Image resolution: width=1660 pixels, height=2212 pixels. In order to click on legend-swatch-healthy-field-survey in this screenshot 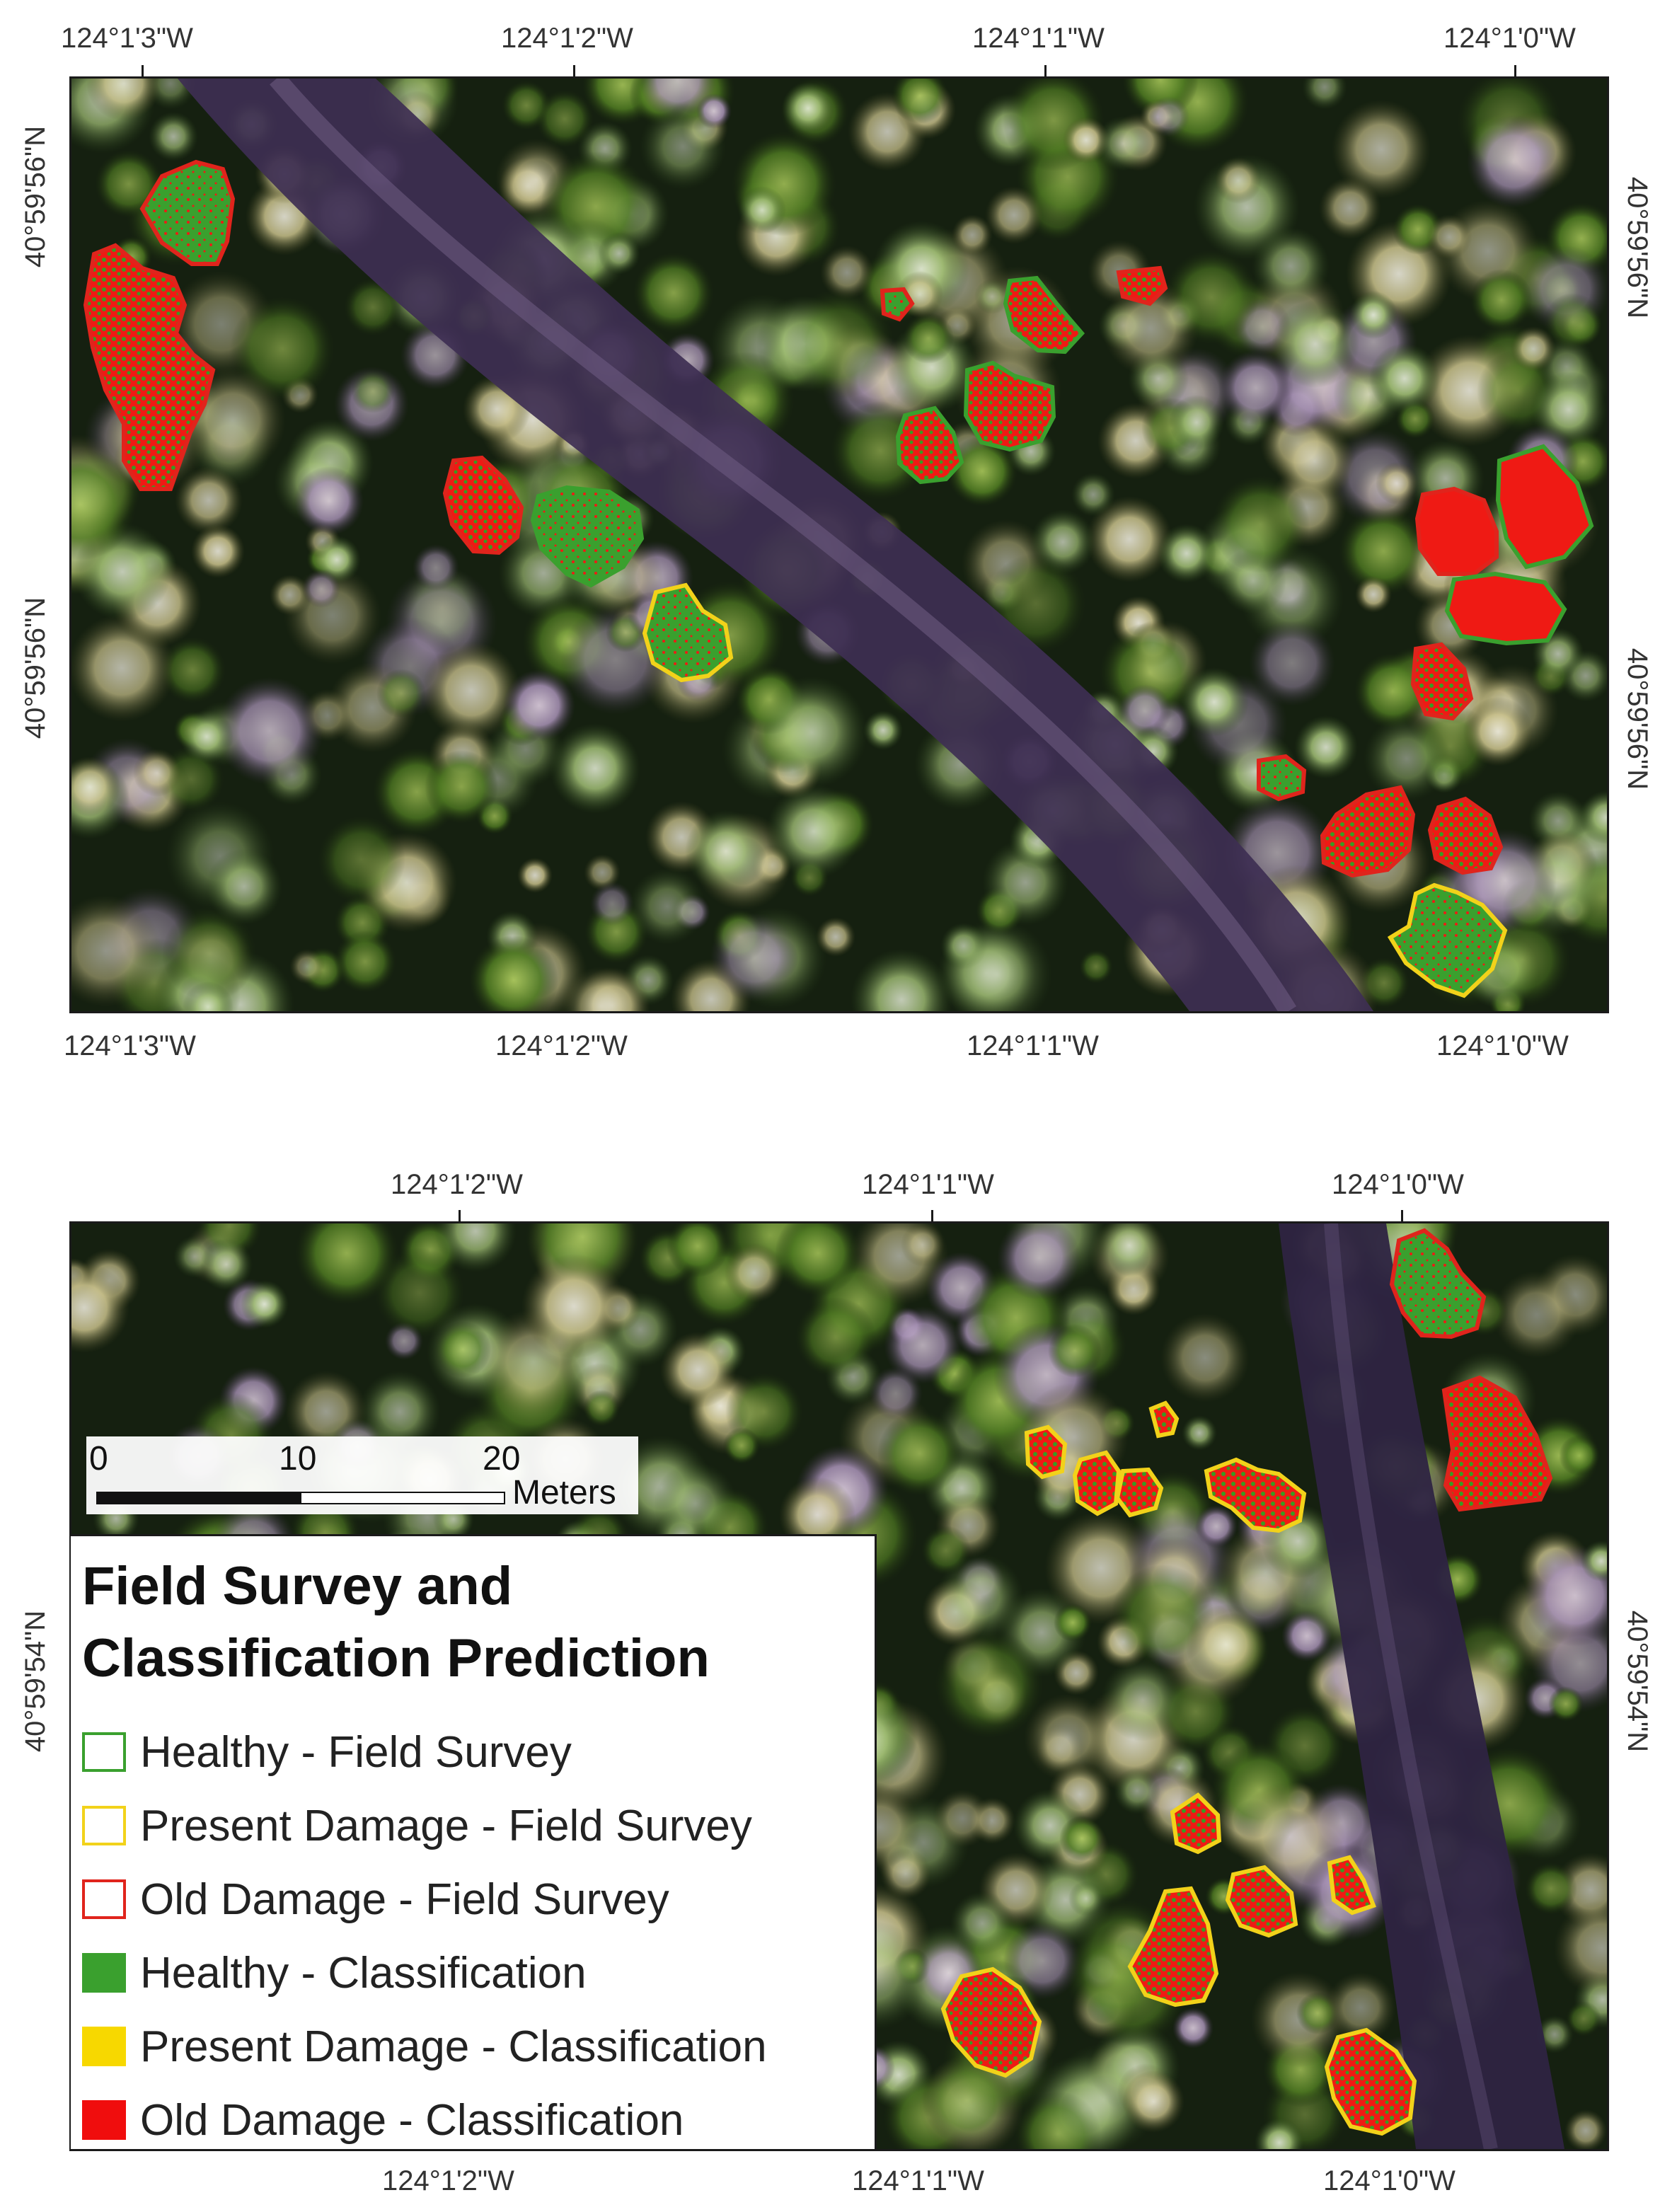, I will do `click(104, 1752)`.